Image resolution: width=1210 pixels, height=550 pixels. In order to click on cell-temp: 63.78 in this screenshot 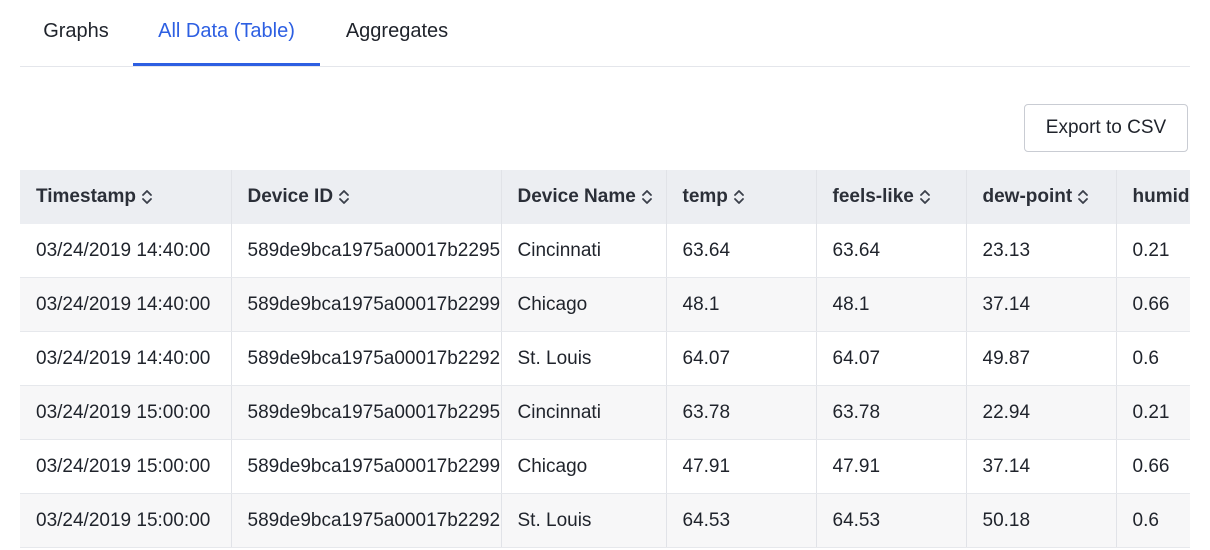, I will do `click(741, 412)`.